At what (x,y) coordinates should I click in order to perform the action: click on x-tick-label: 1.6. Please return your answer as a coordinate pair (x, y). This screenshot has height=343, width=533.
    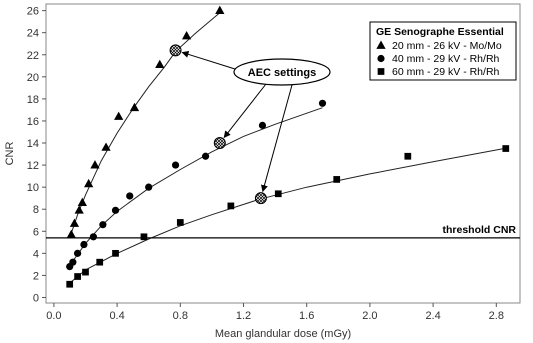
    Looking at the image, I should click on (306, 316).